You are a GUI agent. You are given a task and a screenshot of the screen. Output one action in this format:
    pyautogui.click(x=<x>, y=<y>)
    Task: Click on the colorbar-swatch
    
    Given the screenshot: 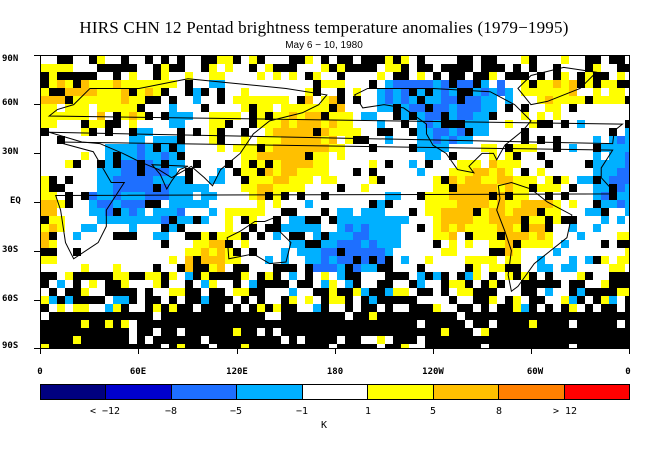 What is the action you would take?
    pyautogui.click(x=596, y=392)
    